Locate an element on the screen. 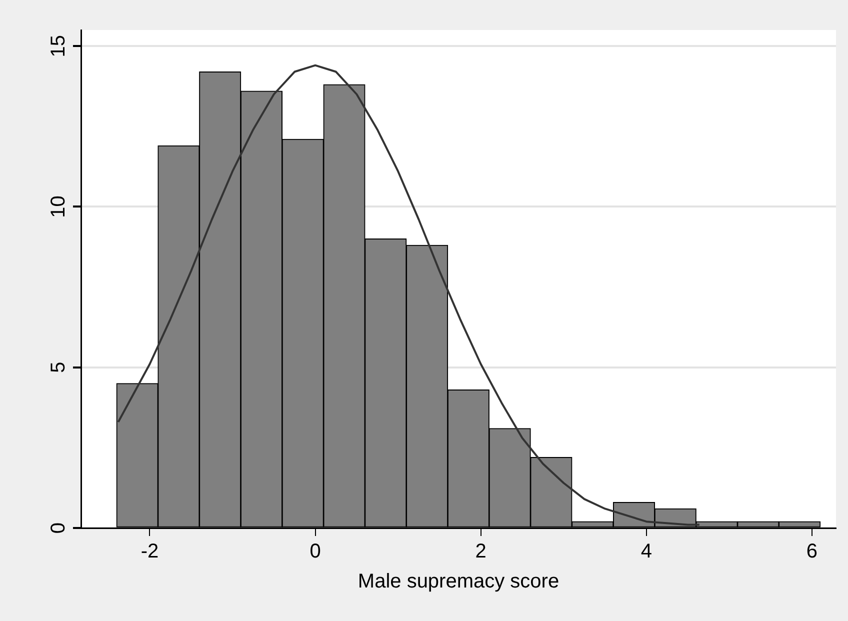 Image resolution: width=848 pixels, height=621 pixels. x-tick-label: 0 is located at coordinates (315, 551).